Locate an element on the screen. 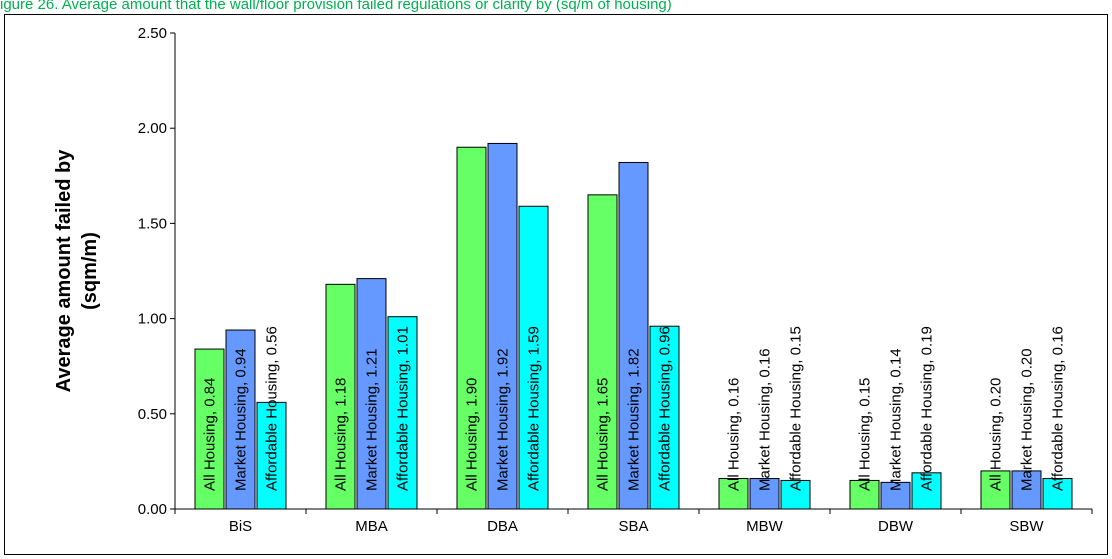 The height and width of the screenshot is (559, 1112). data-label: Affordable Housing, 0.15 is located at coordinates (796, 408).